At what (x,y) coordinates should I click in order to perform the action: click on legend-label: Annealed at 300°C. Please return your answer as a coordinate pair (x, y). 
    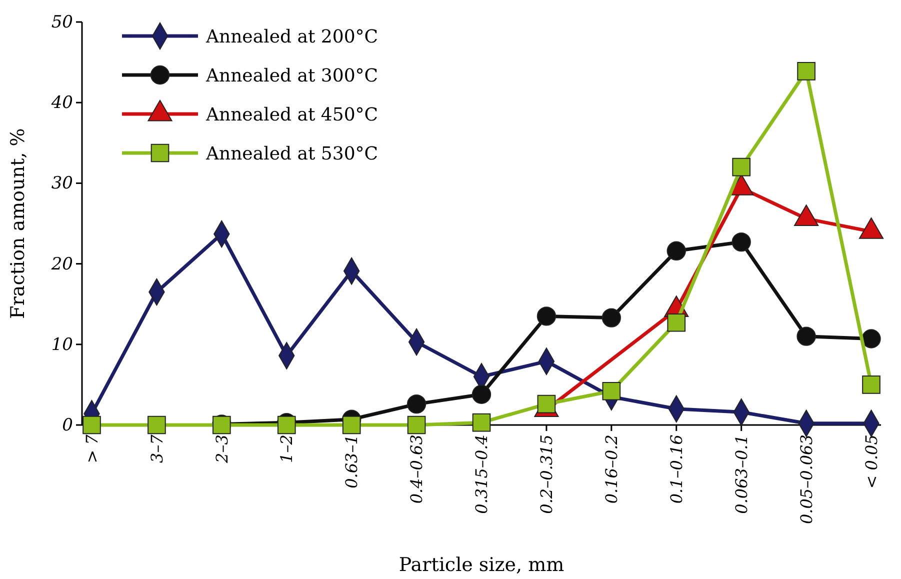
    Looking at the image, I should click on (291, 75).